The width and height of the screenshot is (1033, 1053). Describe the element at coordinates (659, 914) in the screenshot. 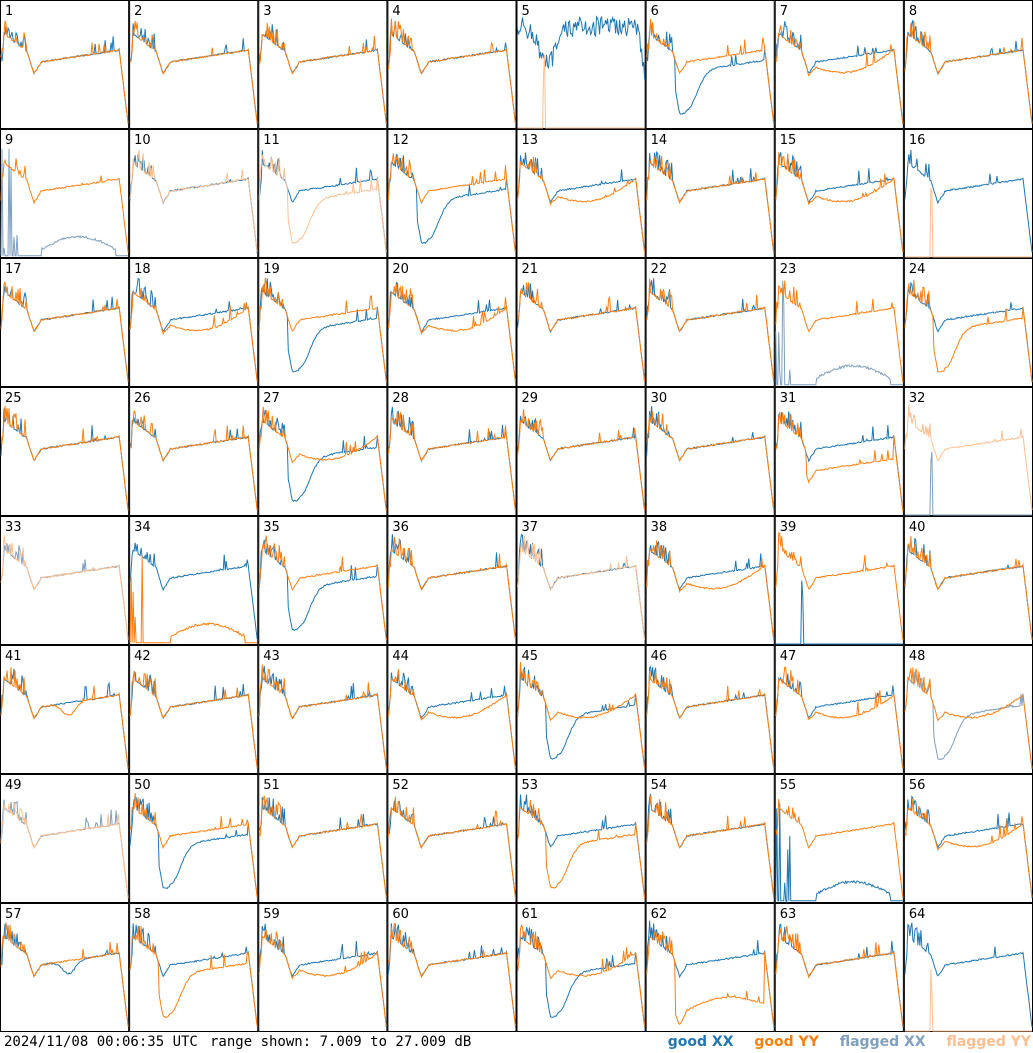

I see `panel-label: 62` at that location.